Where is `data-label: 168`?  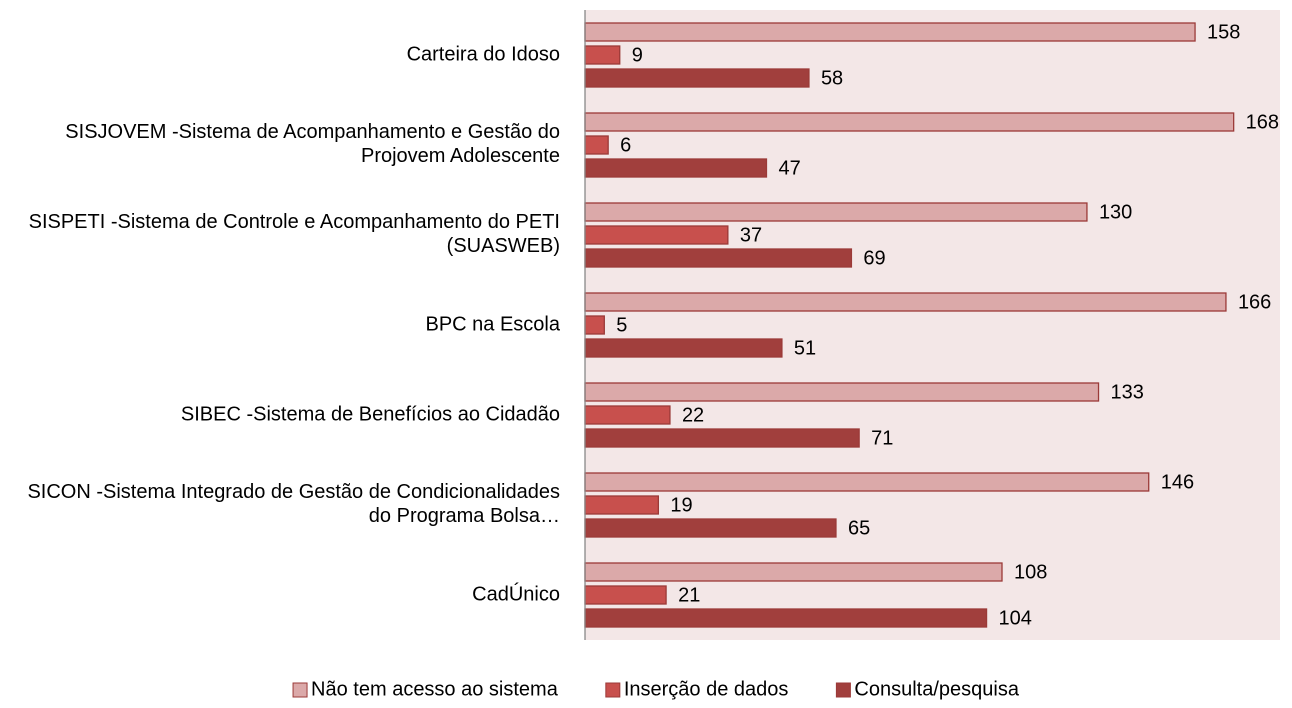 data-label: 168 is located at coordinates (1262, 122).